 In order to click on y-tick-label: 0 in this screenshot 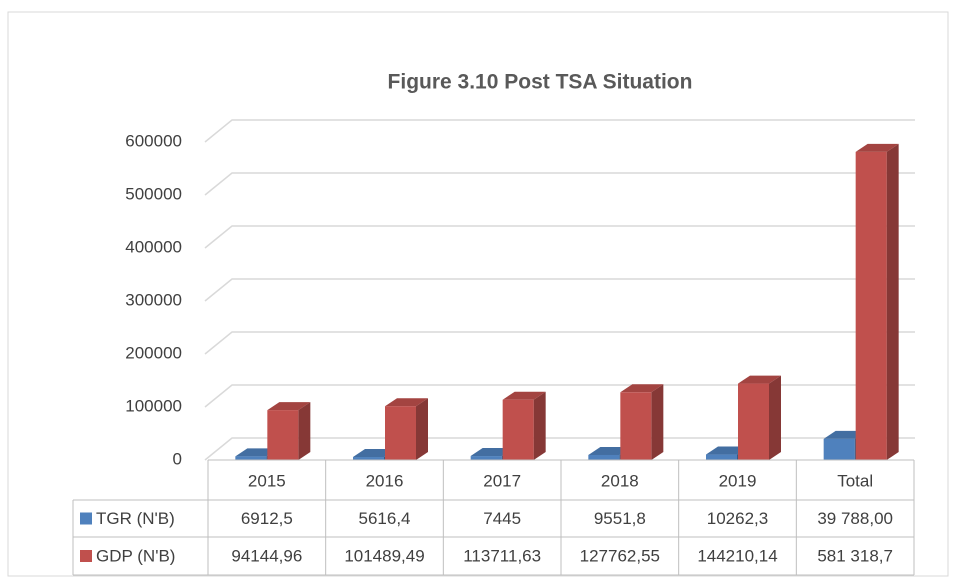, I will do `click(177, 458)`.